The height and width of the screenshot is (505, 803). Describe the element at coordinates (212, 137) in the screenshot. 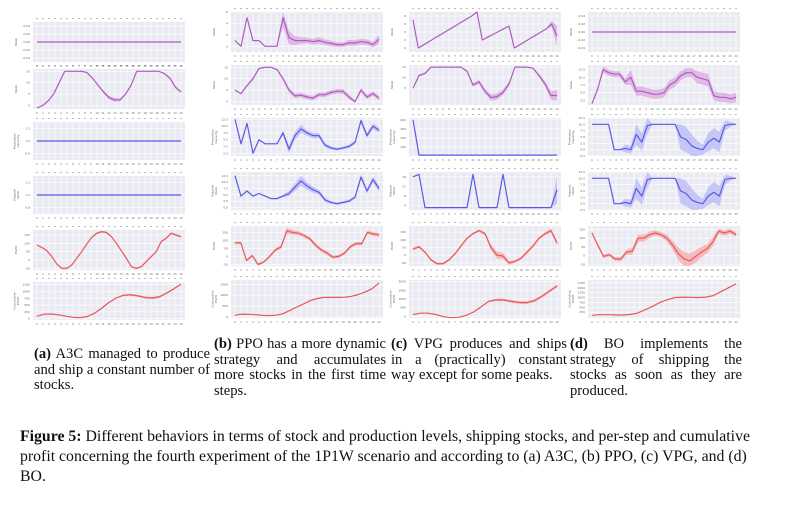

I see `y-axis-label: Production` at that location.